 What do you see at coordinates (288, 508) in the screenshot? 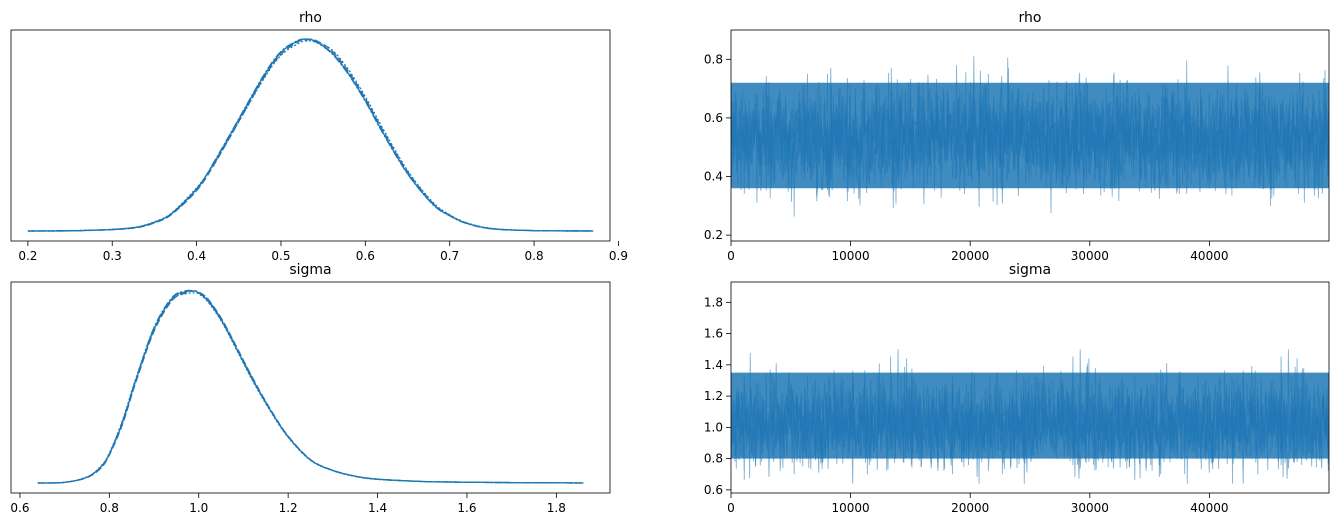
I see `x-tick-label: 1.2` at bounding box center [288, 508].